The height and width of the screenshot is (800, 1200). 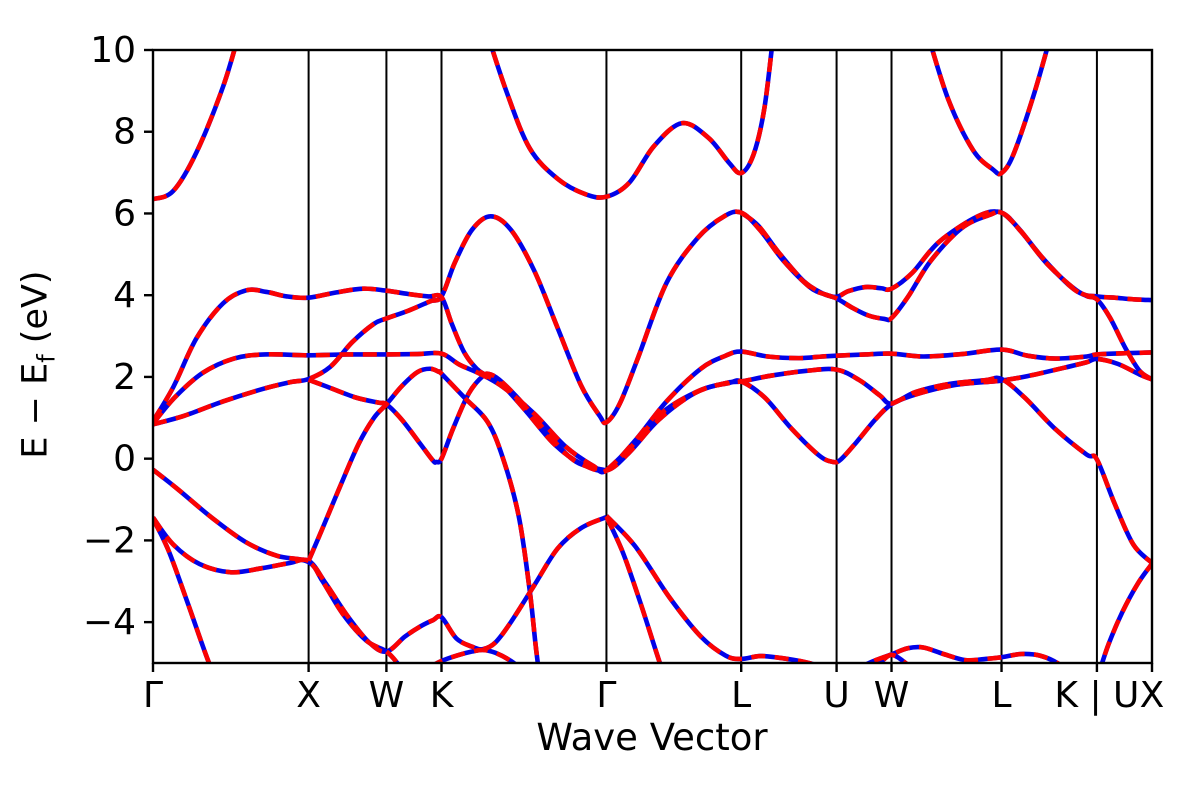 I want to click on band-curve-x-riser-band-band-set-reference, so click(x=423, y=514).